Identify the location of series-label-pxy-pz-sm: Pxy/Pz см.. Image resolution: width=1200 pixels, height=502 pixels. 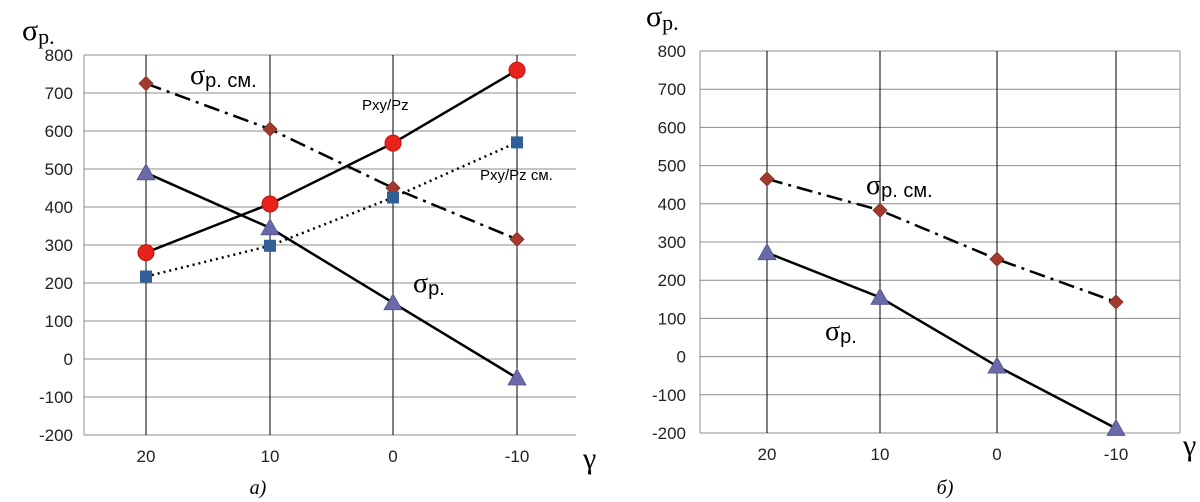
(516, 175).